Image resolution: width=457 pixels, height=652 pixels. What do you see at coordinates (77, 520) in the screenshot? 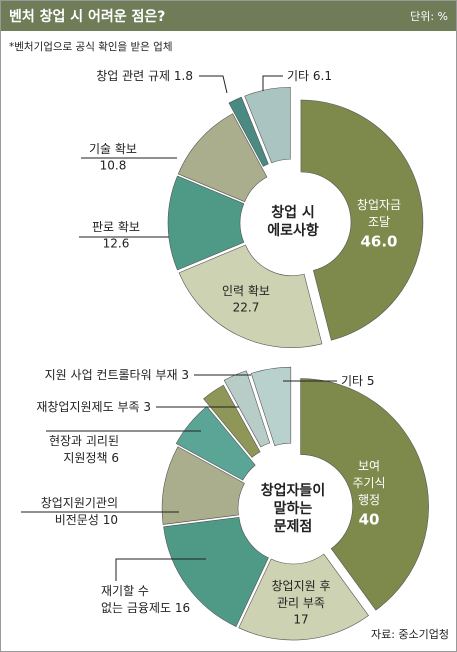
I see `slice-label-text: 비전문성` at bounding box center [77, 520].